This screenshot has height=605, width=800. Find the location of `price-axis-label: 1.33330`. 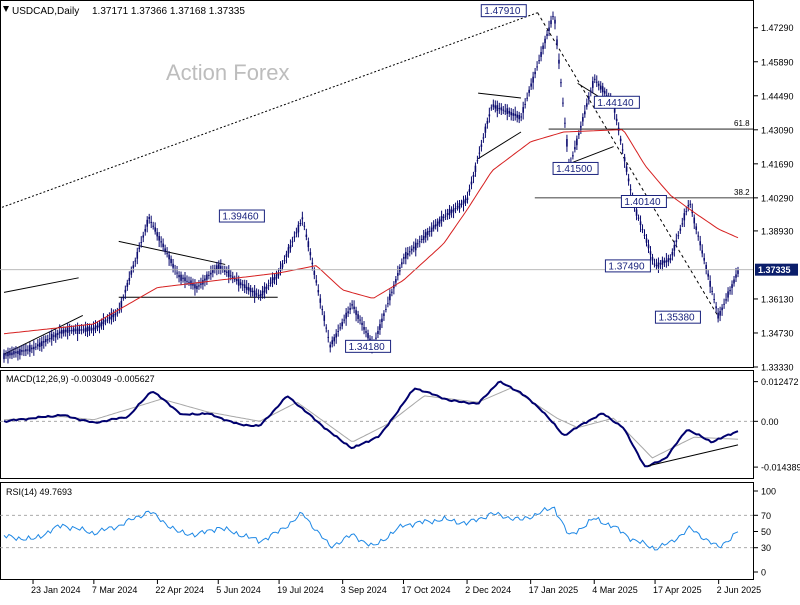

price-axis-label: 1.33330 is located at coordinates (777, 368).